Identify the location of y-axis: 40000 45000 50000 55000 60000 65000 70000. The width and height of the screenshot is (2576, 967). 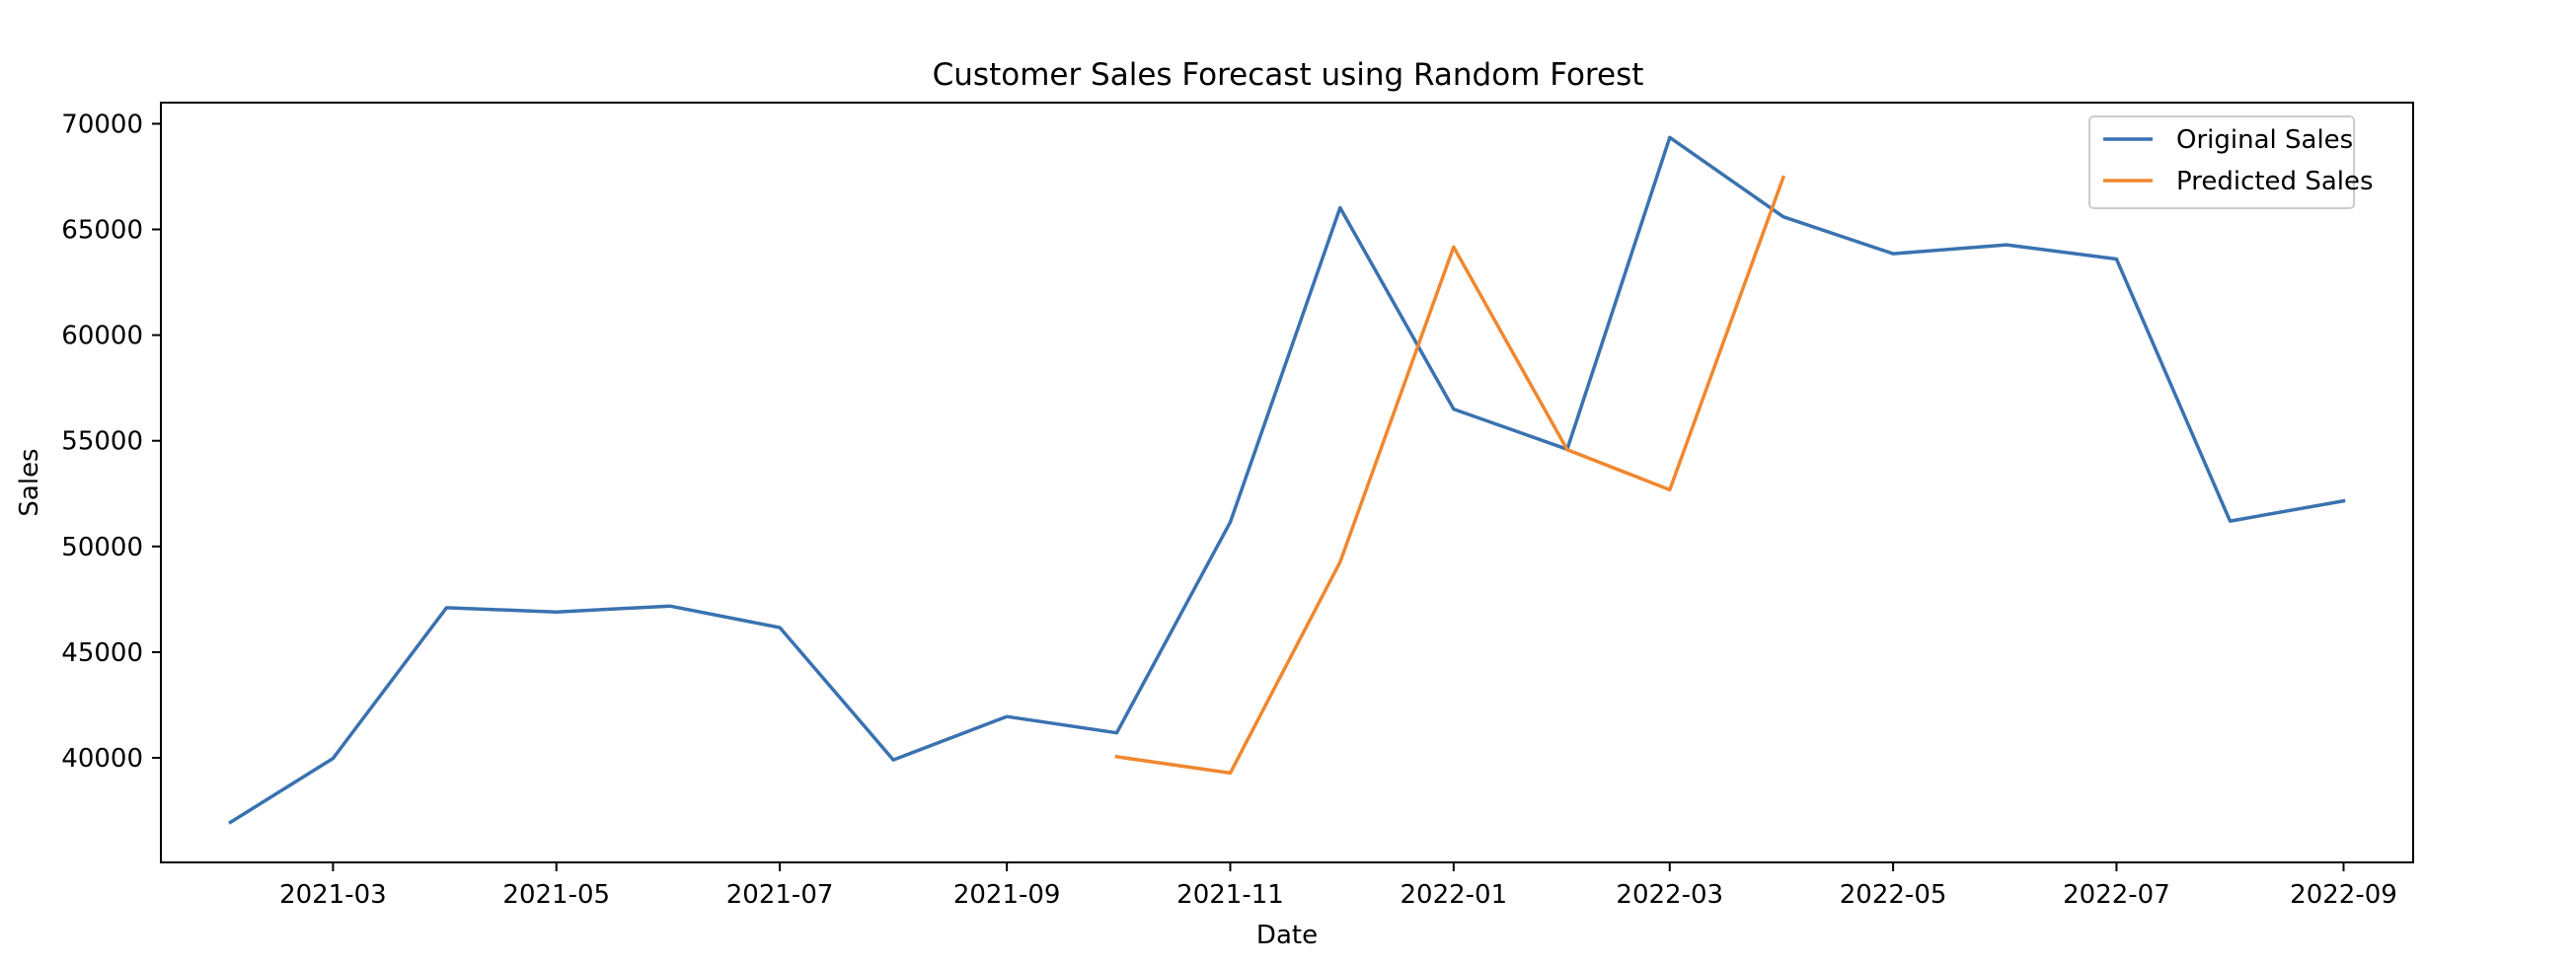
(111, 442).